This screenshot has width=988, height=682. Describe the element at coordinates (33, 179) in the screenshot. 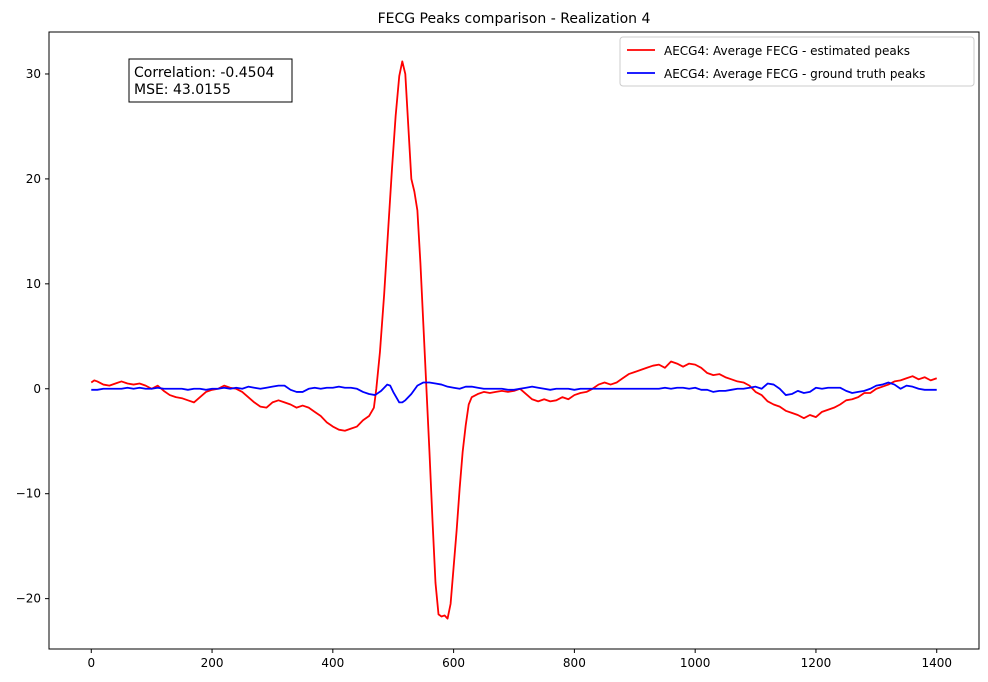

I see `y-tick-label: 20` at that location.